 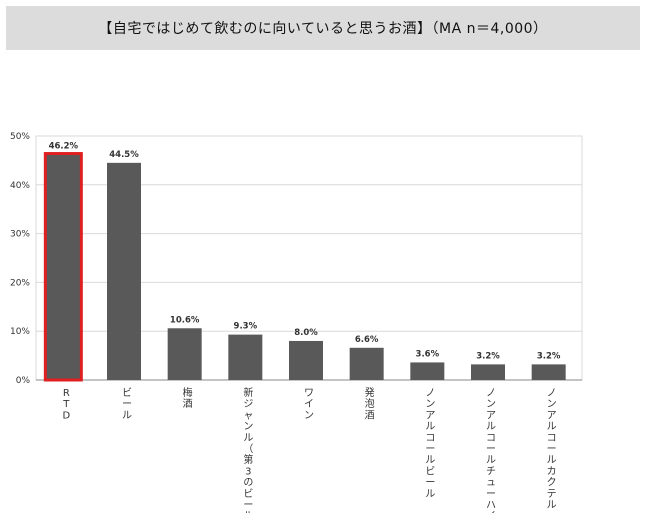 I want to click on data-label: 9.3%, so click(x=246, y=327).